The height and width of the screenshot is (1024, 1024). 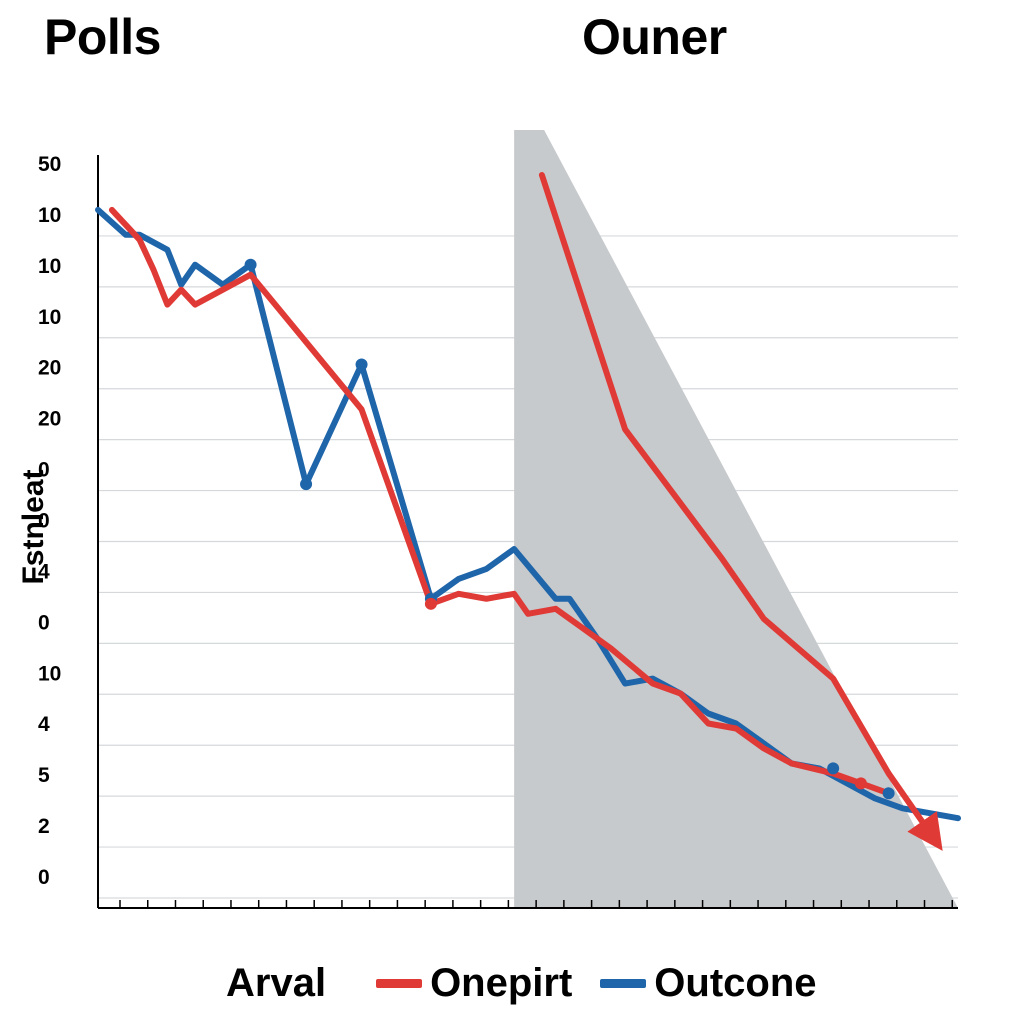 I want to click on y-tick-label: 2, so click(x=44, y=826).